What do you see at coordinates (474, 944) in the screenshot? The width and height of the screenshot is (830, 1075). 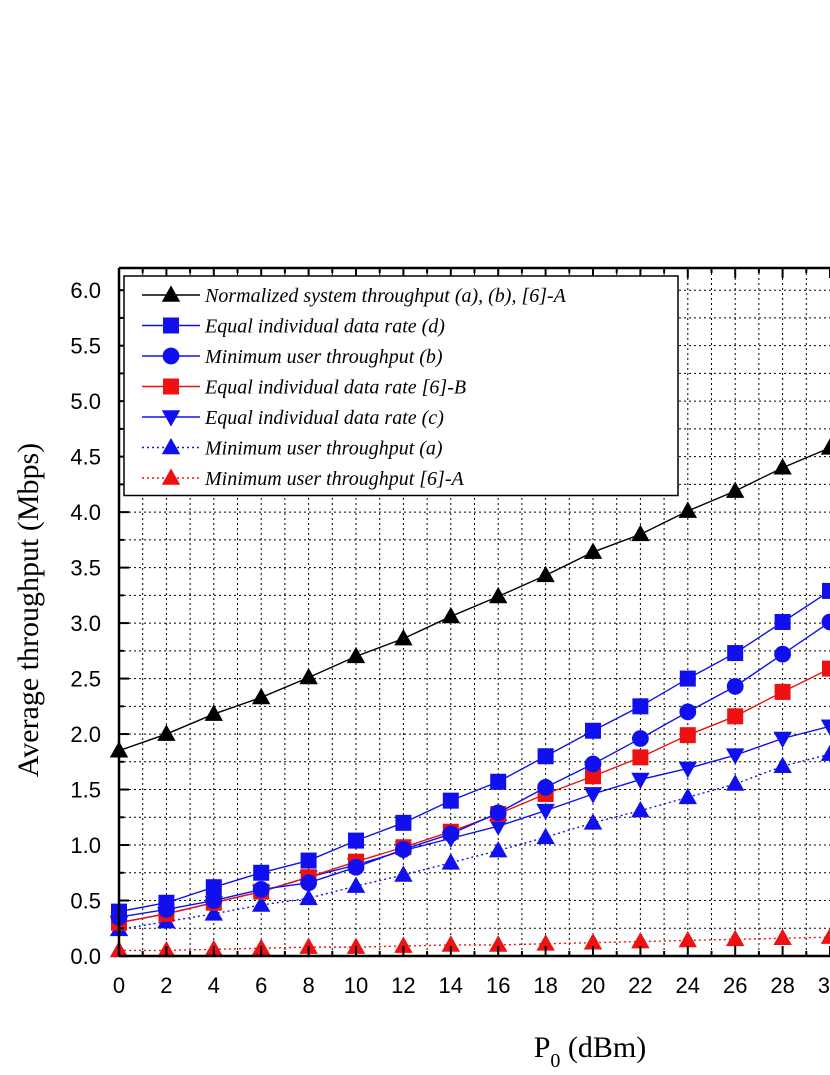 I see `series-line` at bounding box center [474, 944].